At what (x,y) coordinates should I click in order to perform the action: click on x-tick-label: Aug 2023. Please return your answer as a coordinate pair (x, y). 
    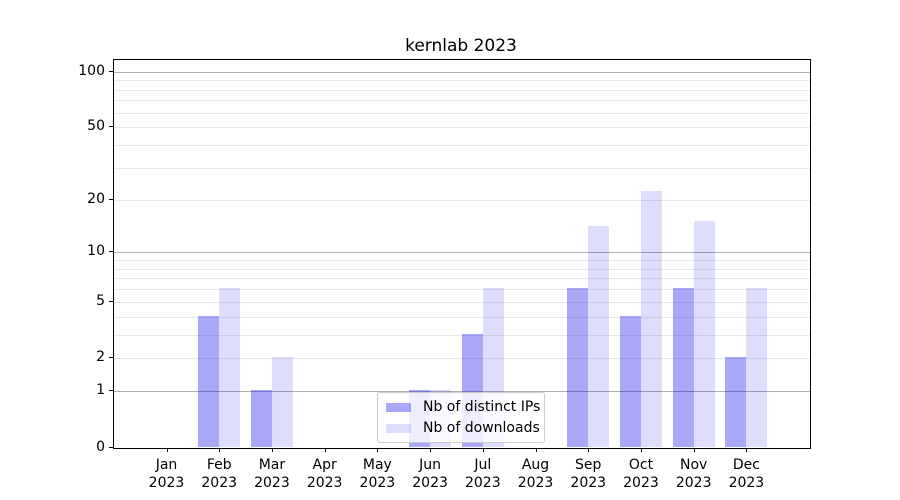
    Looking at the image, I should click on (535, 474).